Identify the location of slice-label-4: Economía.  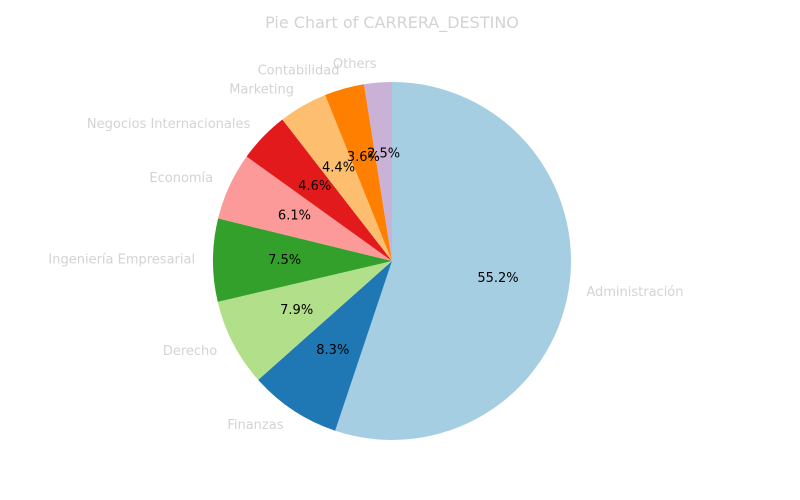
(181, 178).